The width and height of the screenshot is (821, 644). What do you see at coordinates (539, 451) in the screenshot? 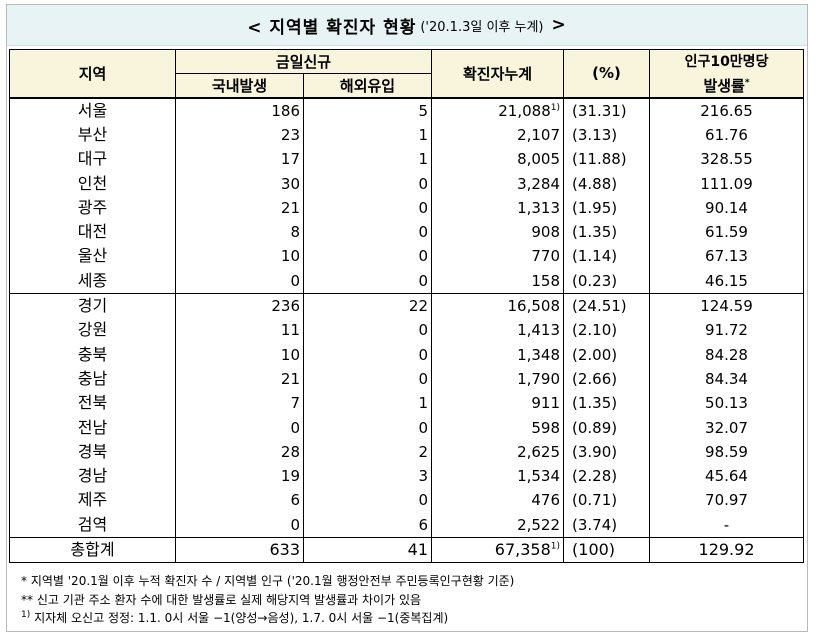
I see `cumulative-value: 2,625` at bounding box center [539, 451].